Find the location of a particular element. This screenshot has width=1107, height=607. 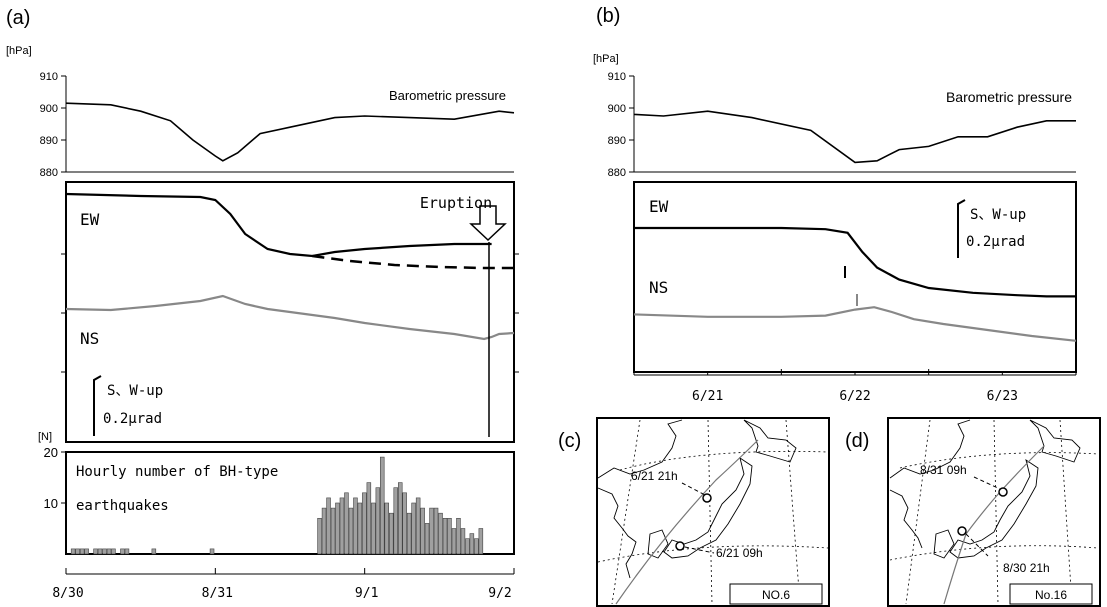

eq-bars is located at coordinates (277, 505).